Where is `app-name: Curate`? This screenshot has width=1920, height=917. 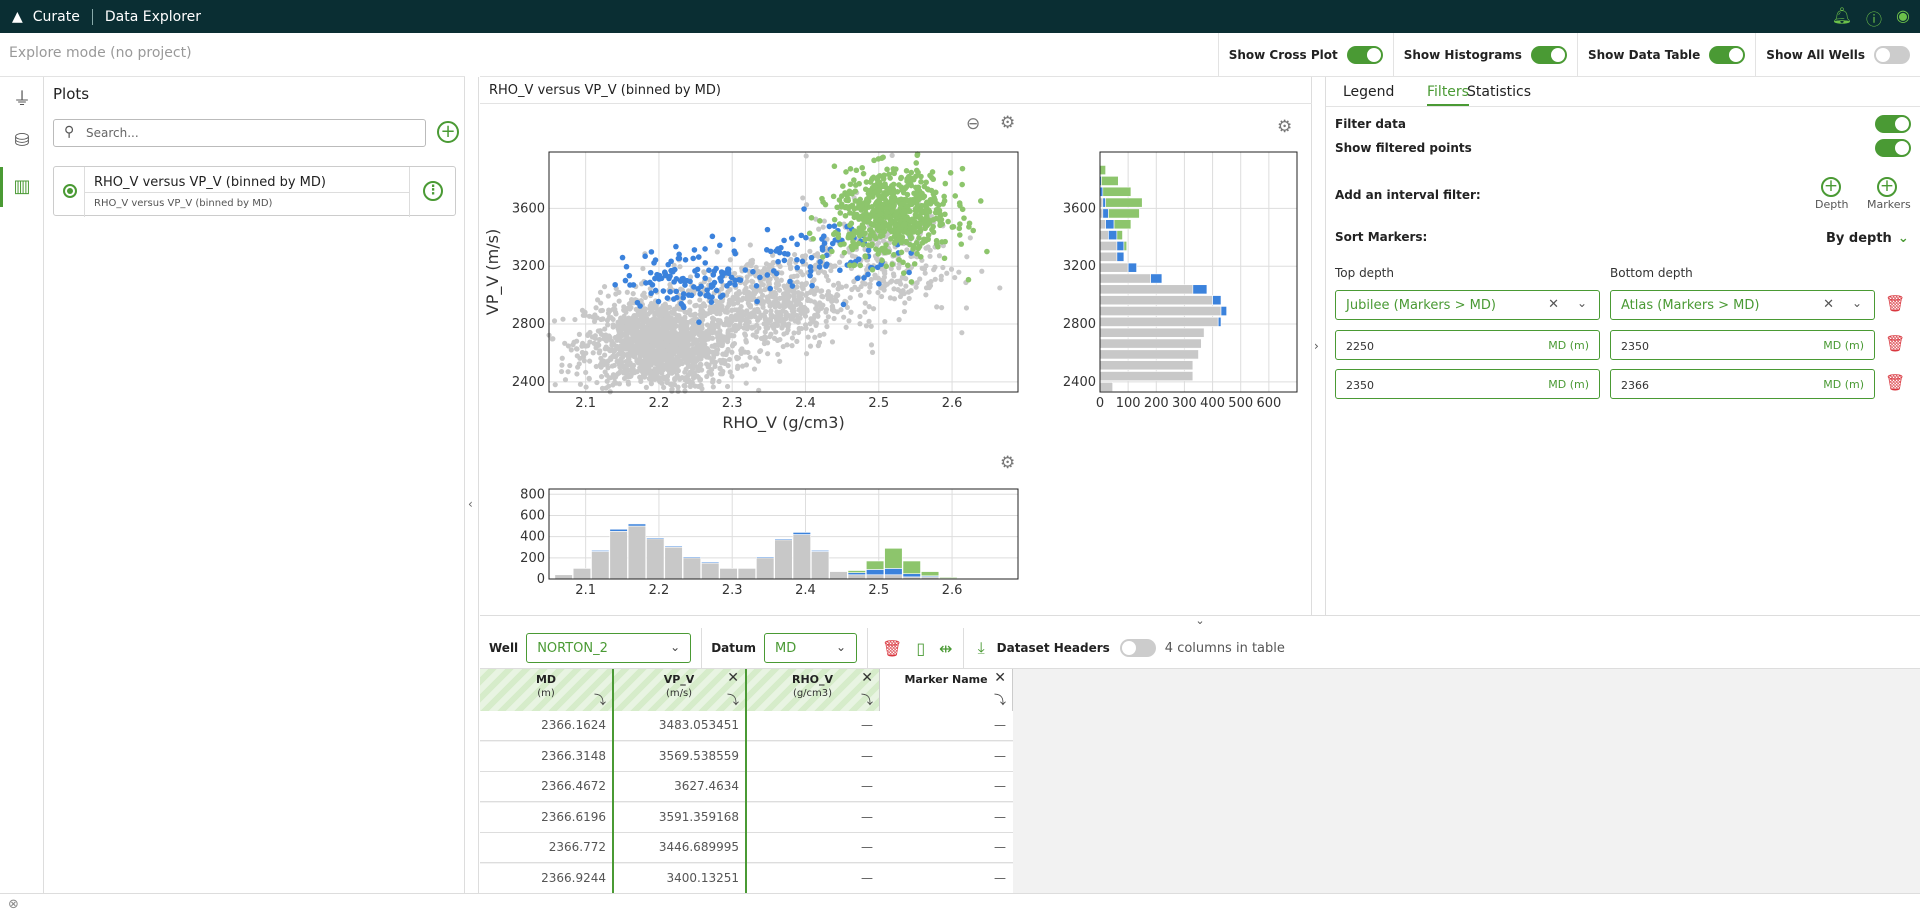 app-name: Curate is located at coordinates (56, 16).